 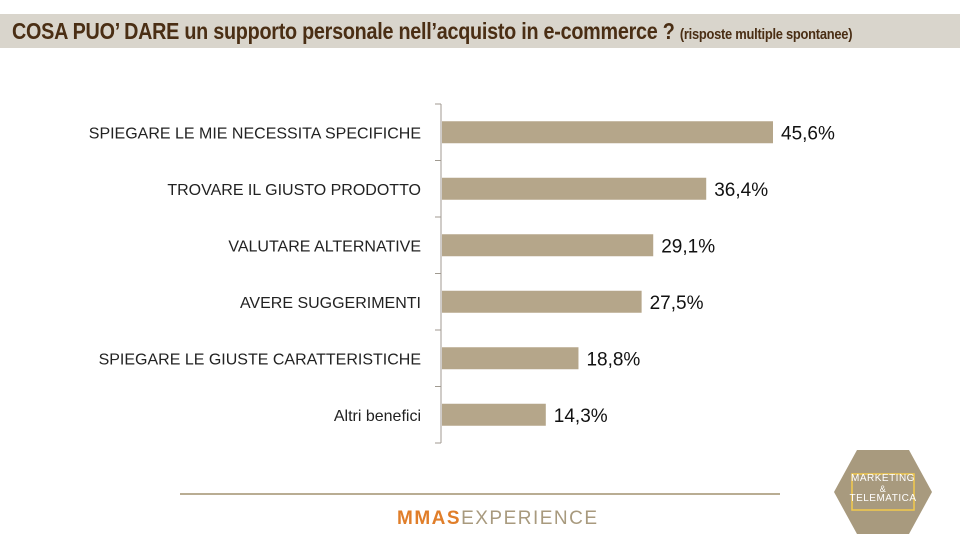 I want to click on category-label: SPIEGARE LE GIUSTE CARATTERISTICHE, so click(x=260, y=359).